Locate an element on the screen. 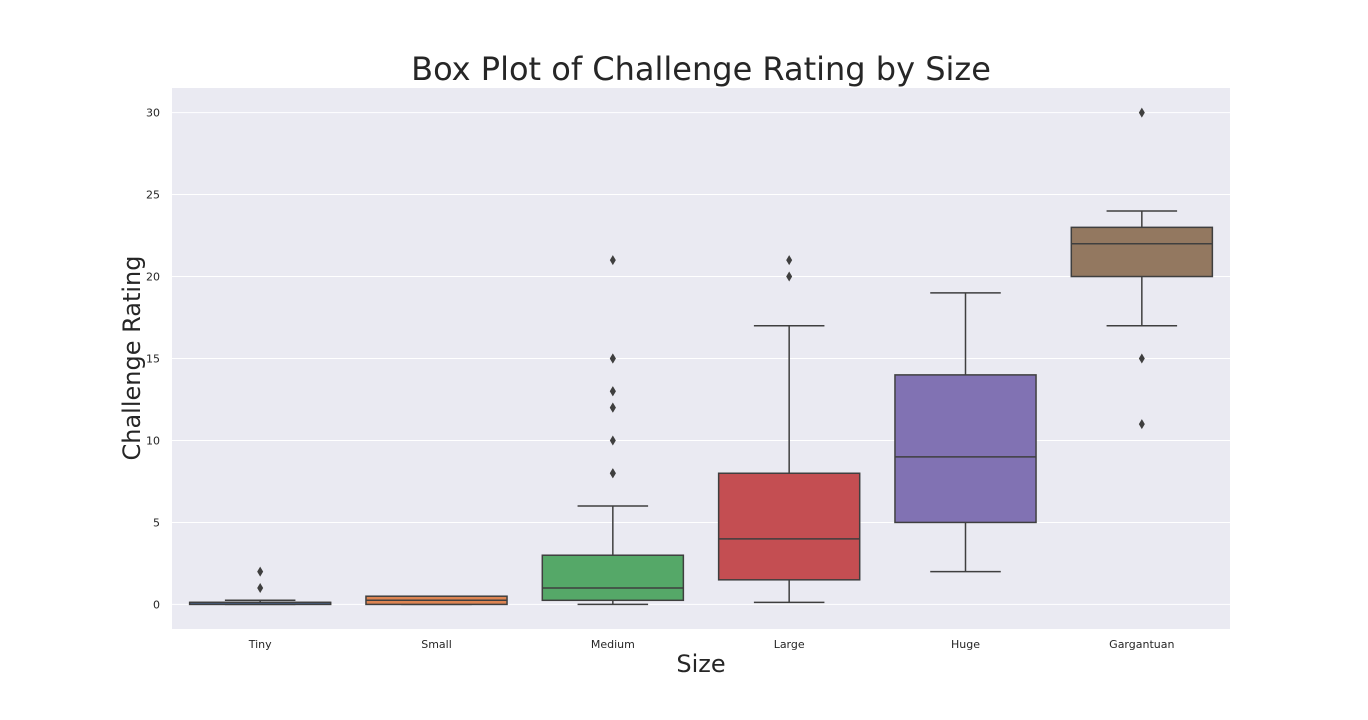 This screenshot has height=720, width=1368. y-tick-label: 0 is located at coordinates (156, 604).